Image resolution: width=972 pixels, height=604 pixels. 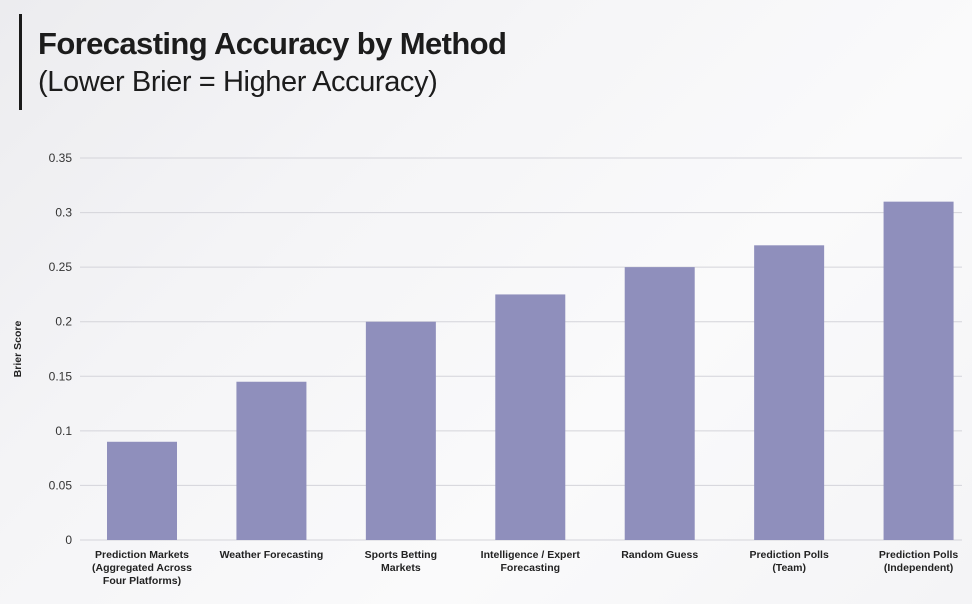 I want to click on y-tick-label: 0, so click(x=68, y=540).